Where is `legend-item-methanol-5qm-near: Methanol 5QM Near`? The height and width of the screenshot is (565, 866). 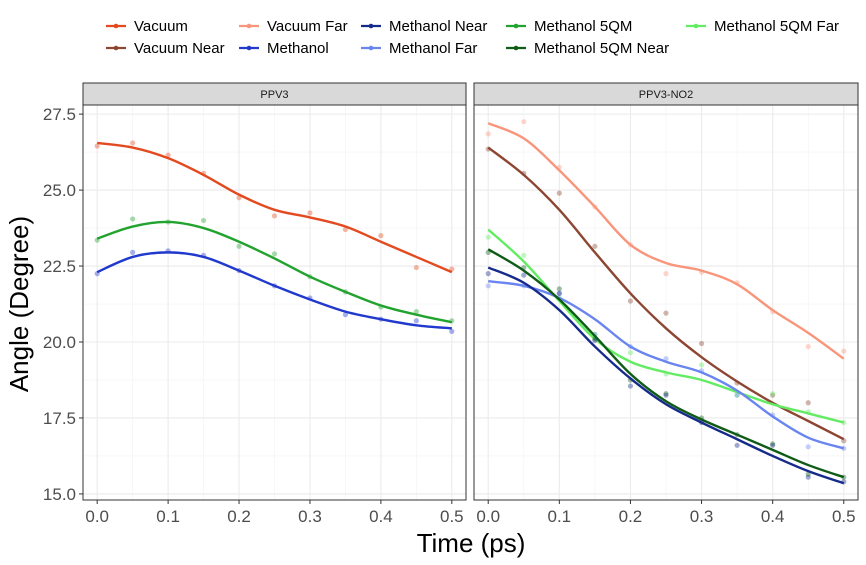 legend-item-methanol-5qm-near: Methanol 5QM Near is located at coordinates (587, 48).